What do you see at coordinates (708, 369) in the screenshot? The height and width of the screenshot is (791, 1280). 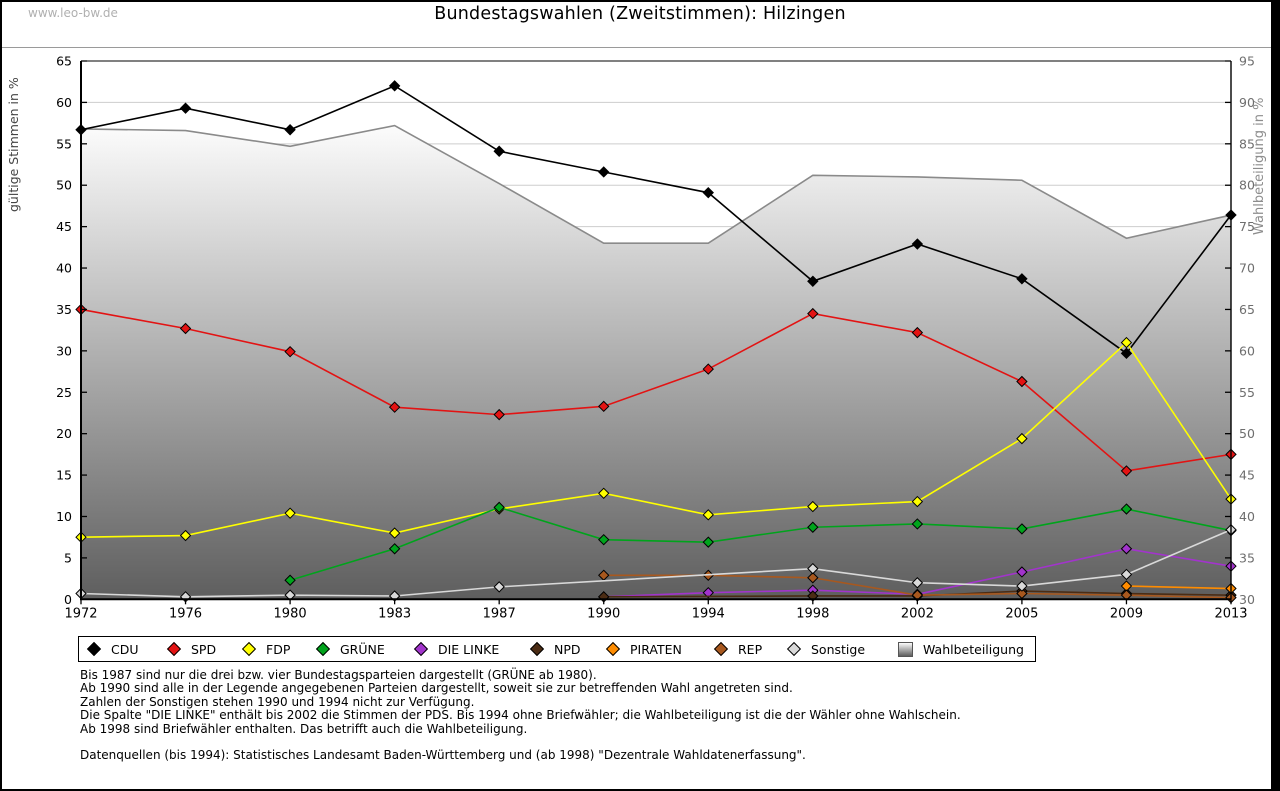 I see `marker-SPD-1994` at bounding box center [708, 369].